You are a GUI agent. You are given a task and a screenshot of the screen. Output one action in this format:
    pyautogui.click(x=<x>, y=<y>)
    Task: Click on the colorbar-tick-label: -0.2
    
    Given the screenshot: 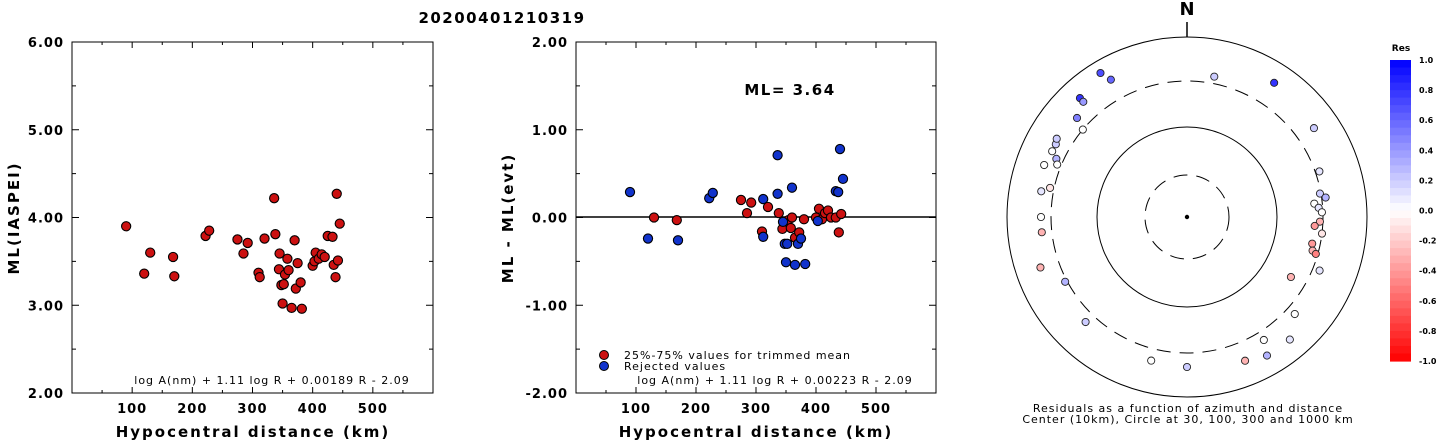 What is the action you would take?
    pyautogui.click(x=1428, y=241)
    